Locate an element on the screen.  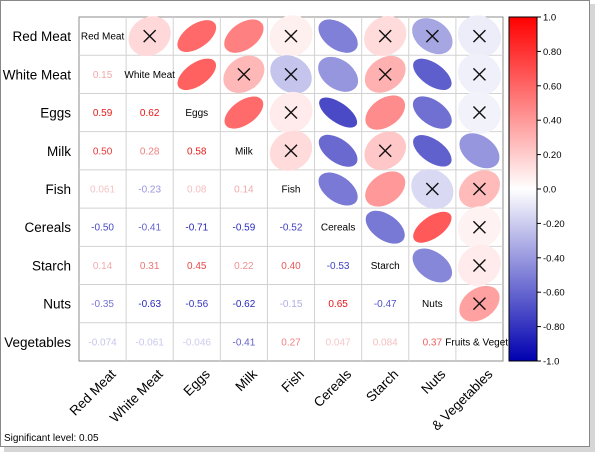
correlation-value: -0.50 is located at coordinates (102, 228).